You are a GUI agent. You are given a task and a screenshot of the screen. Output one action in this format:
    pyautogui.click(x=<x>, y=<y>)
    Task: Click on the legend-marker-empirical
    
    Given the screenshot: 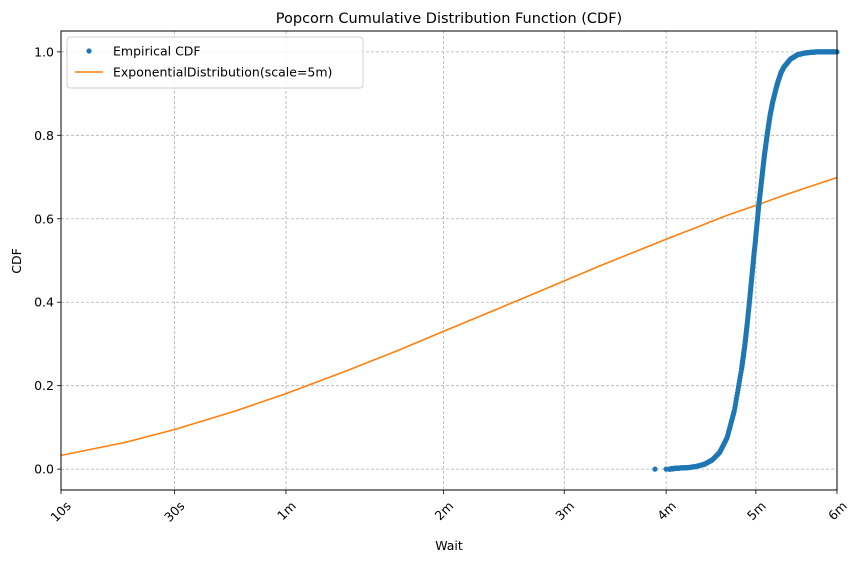 What is the action you would take?
    pyautogui.click(x=89, y=51)
    